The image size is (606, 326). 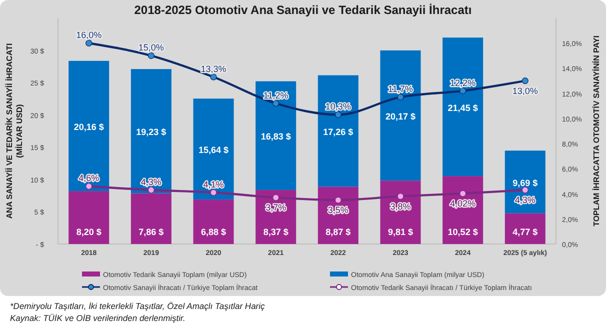 I want to click on data-label: 13,3%, so click(x=213, y=69).